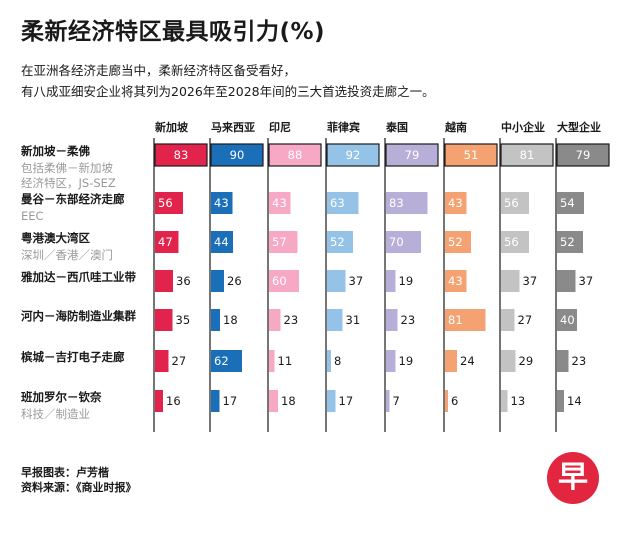 The height and width of the screenshot is (533, 626). Describe the element at coordinates (574, 401) in the screenshot. I see `data-label: 14` at that location.